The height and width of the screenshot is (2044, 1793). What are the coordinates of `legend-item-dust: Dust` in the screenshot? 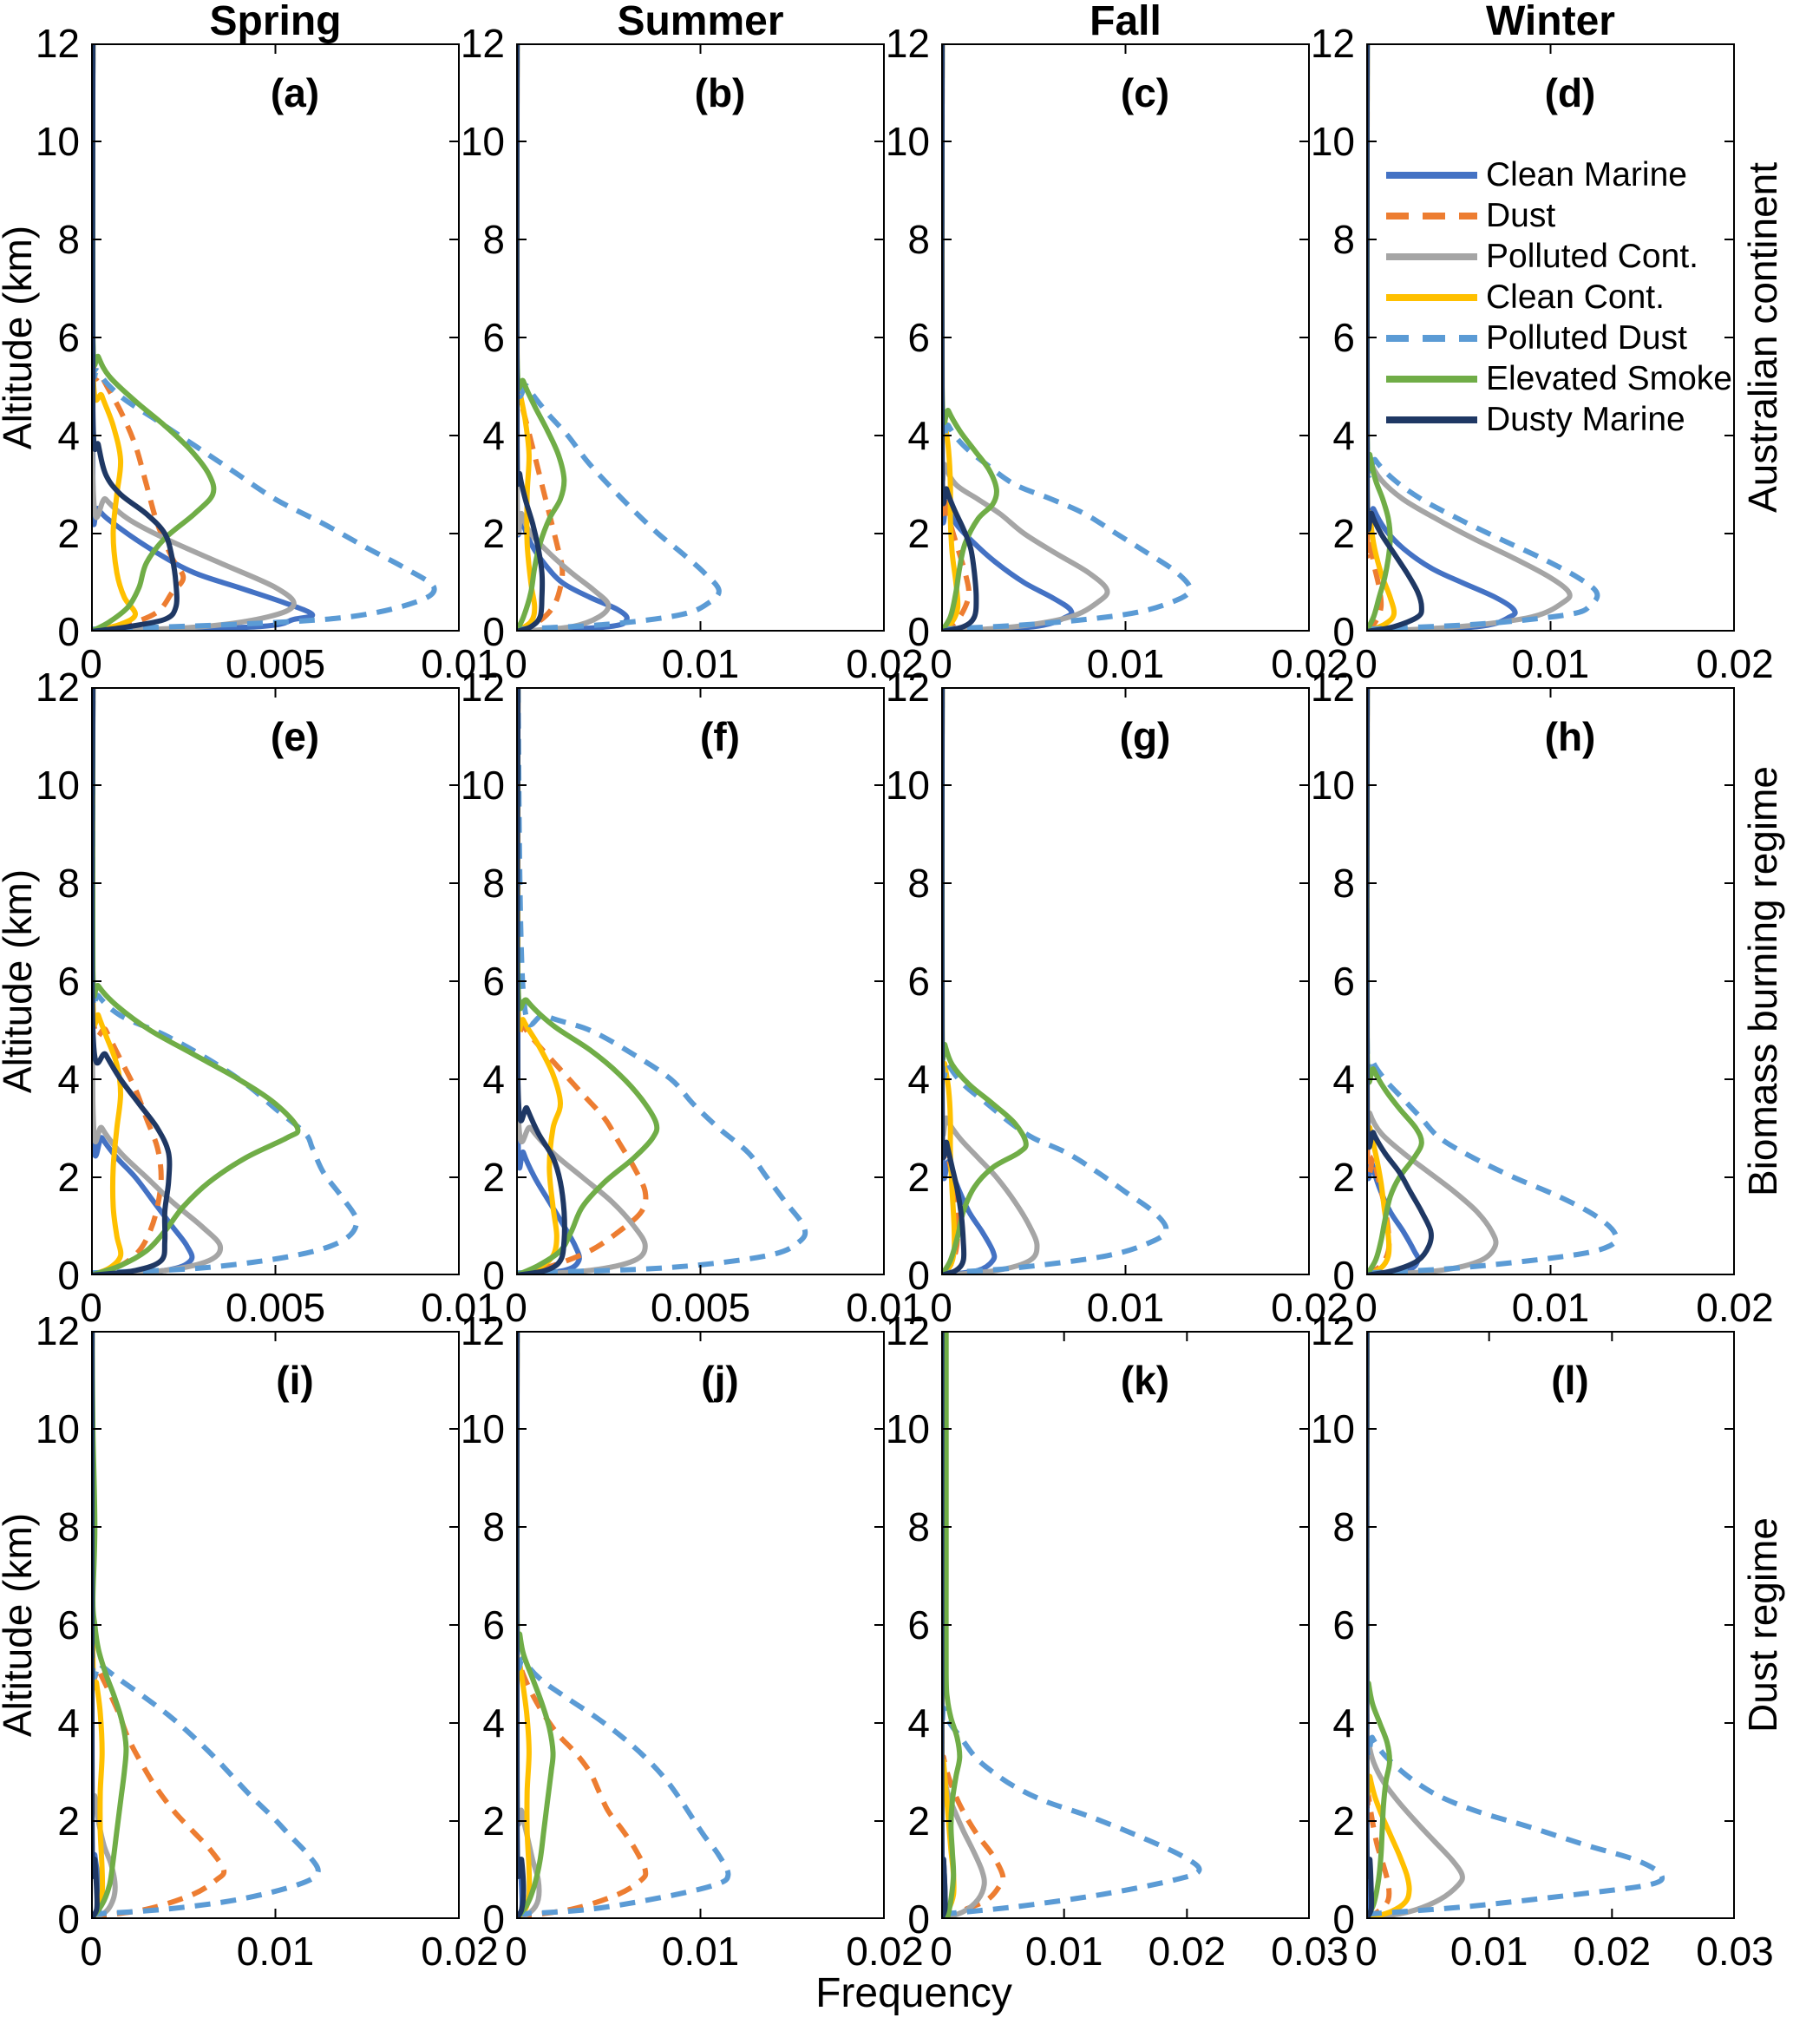 It's located at (1559, 216).